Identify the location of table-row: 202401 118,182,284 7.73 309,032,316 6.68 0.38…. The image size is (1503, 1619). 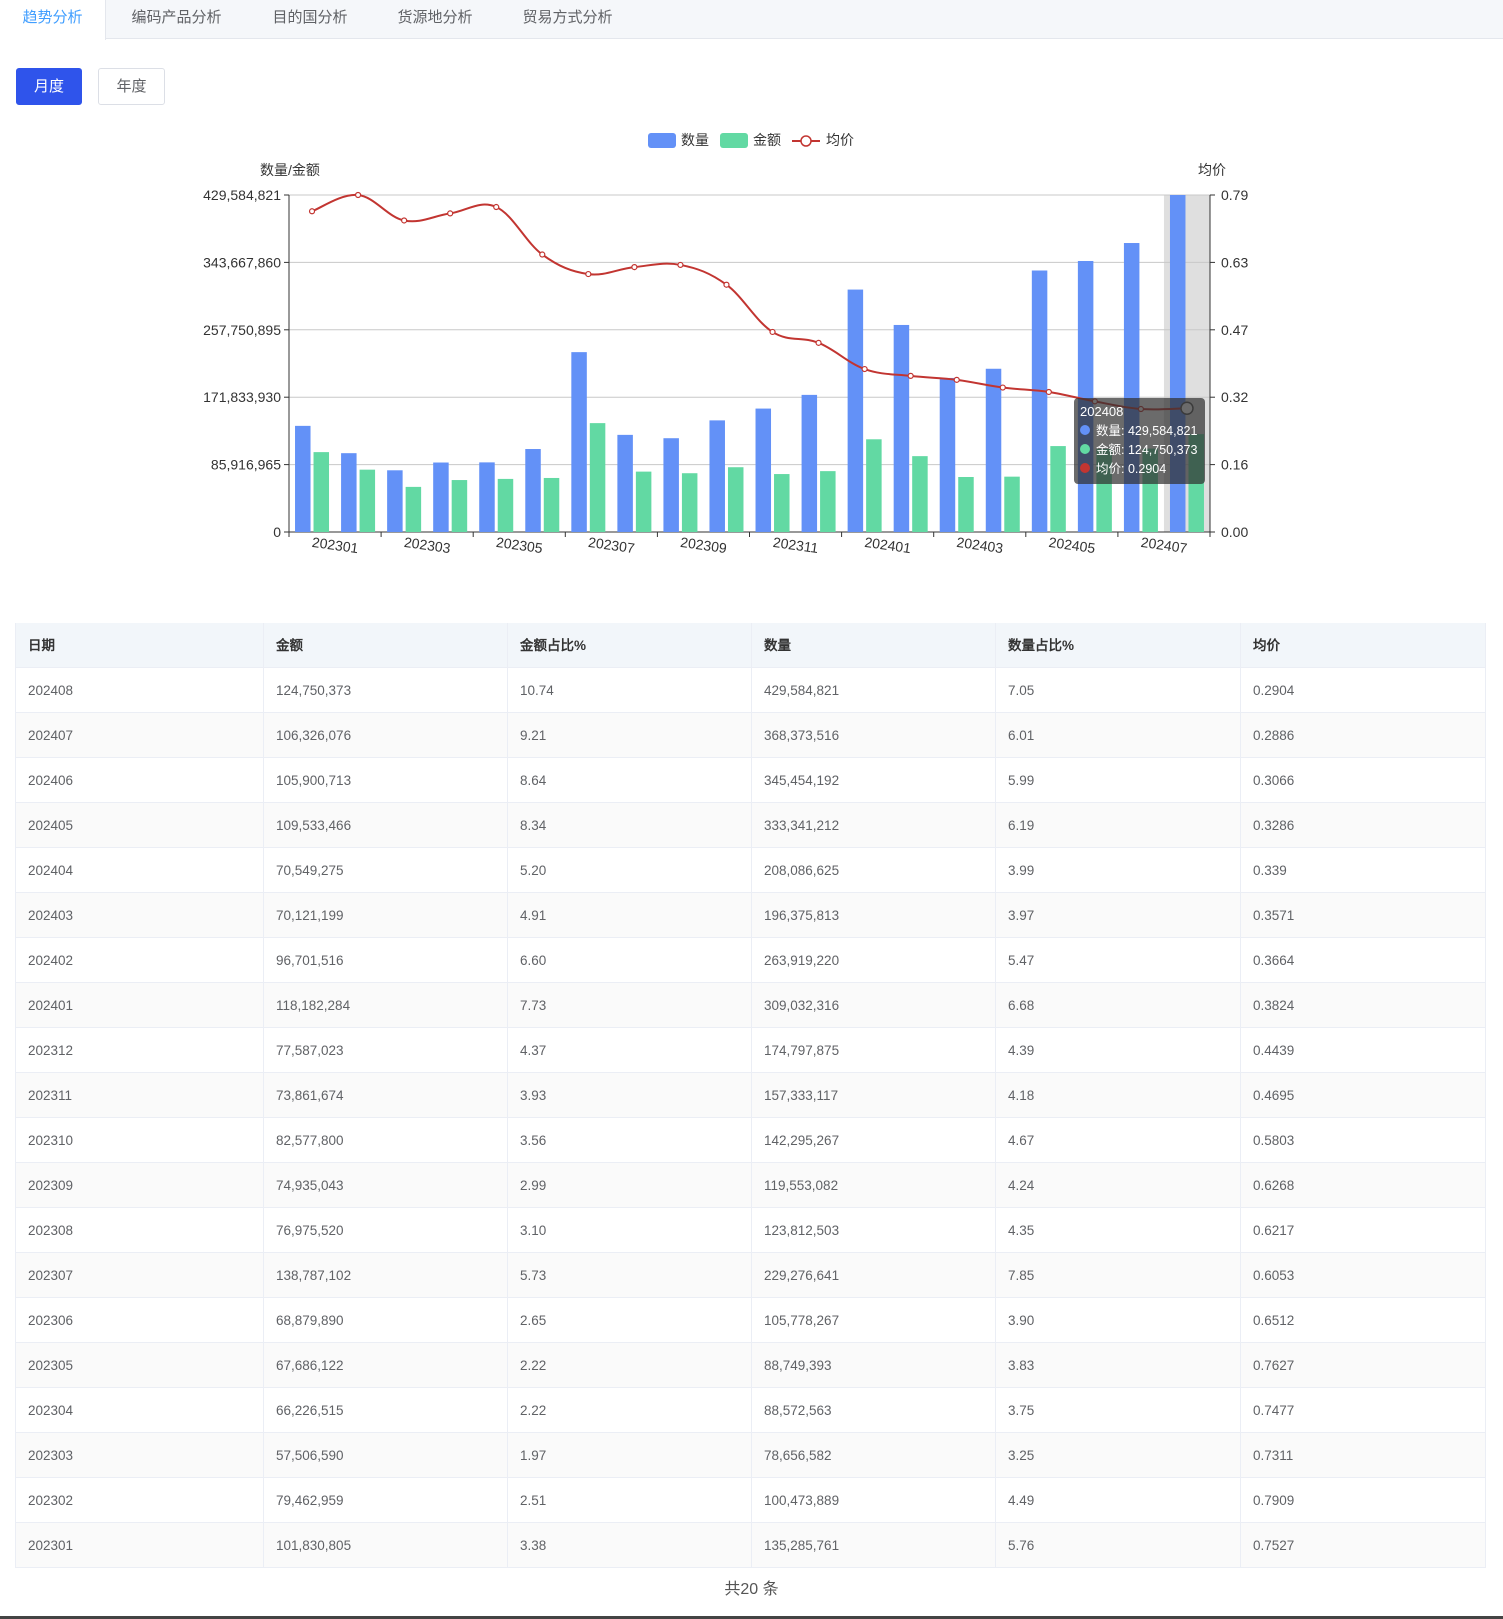
(750, 1005).